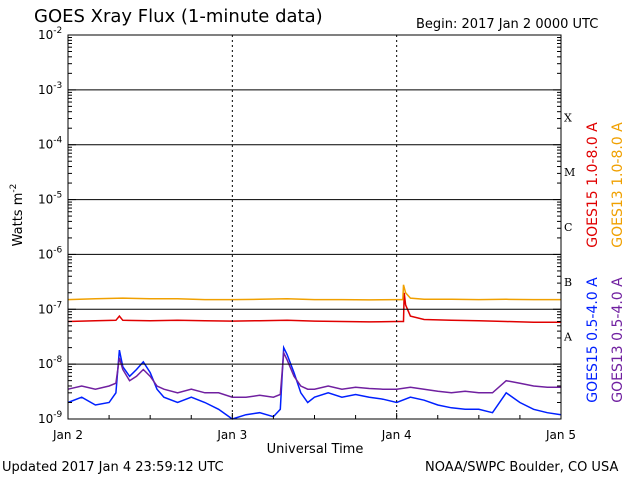  What do you see at coordinates (315, 449) in the screenshot?
I see `x-axis-title: Universal Time` at bounding box center [315, 449].